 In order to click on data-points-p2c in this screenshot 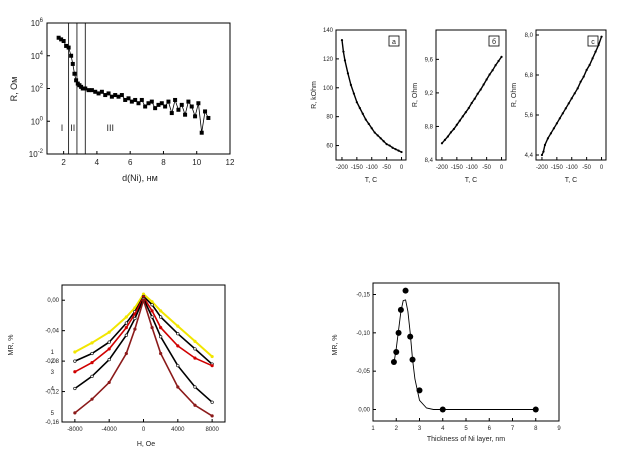, I will do `click(571, 96)`.